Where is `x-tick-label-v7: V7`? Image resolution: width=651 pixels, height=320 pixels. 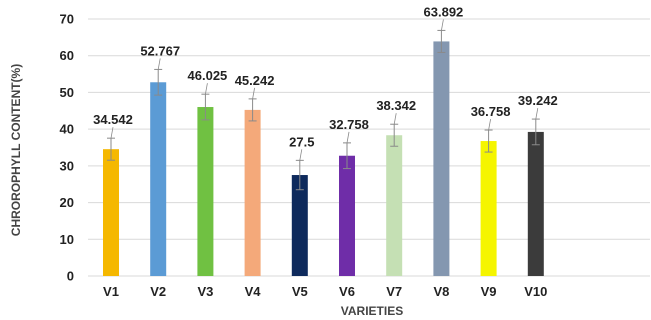
x-tick-label-v7: V7 is located at coordinates (394, 291).